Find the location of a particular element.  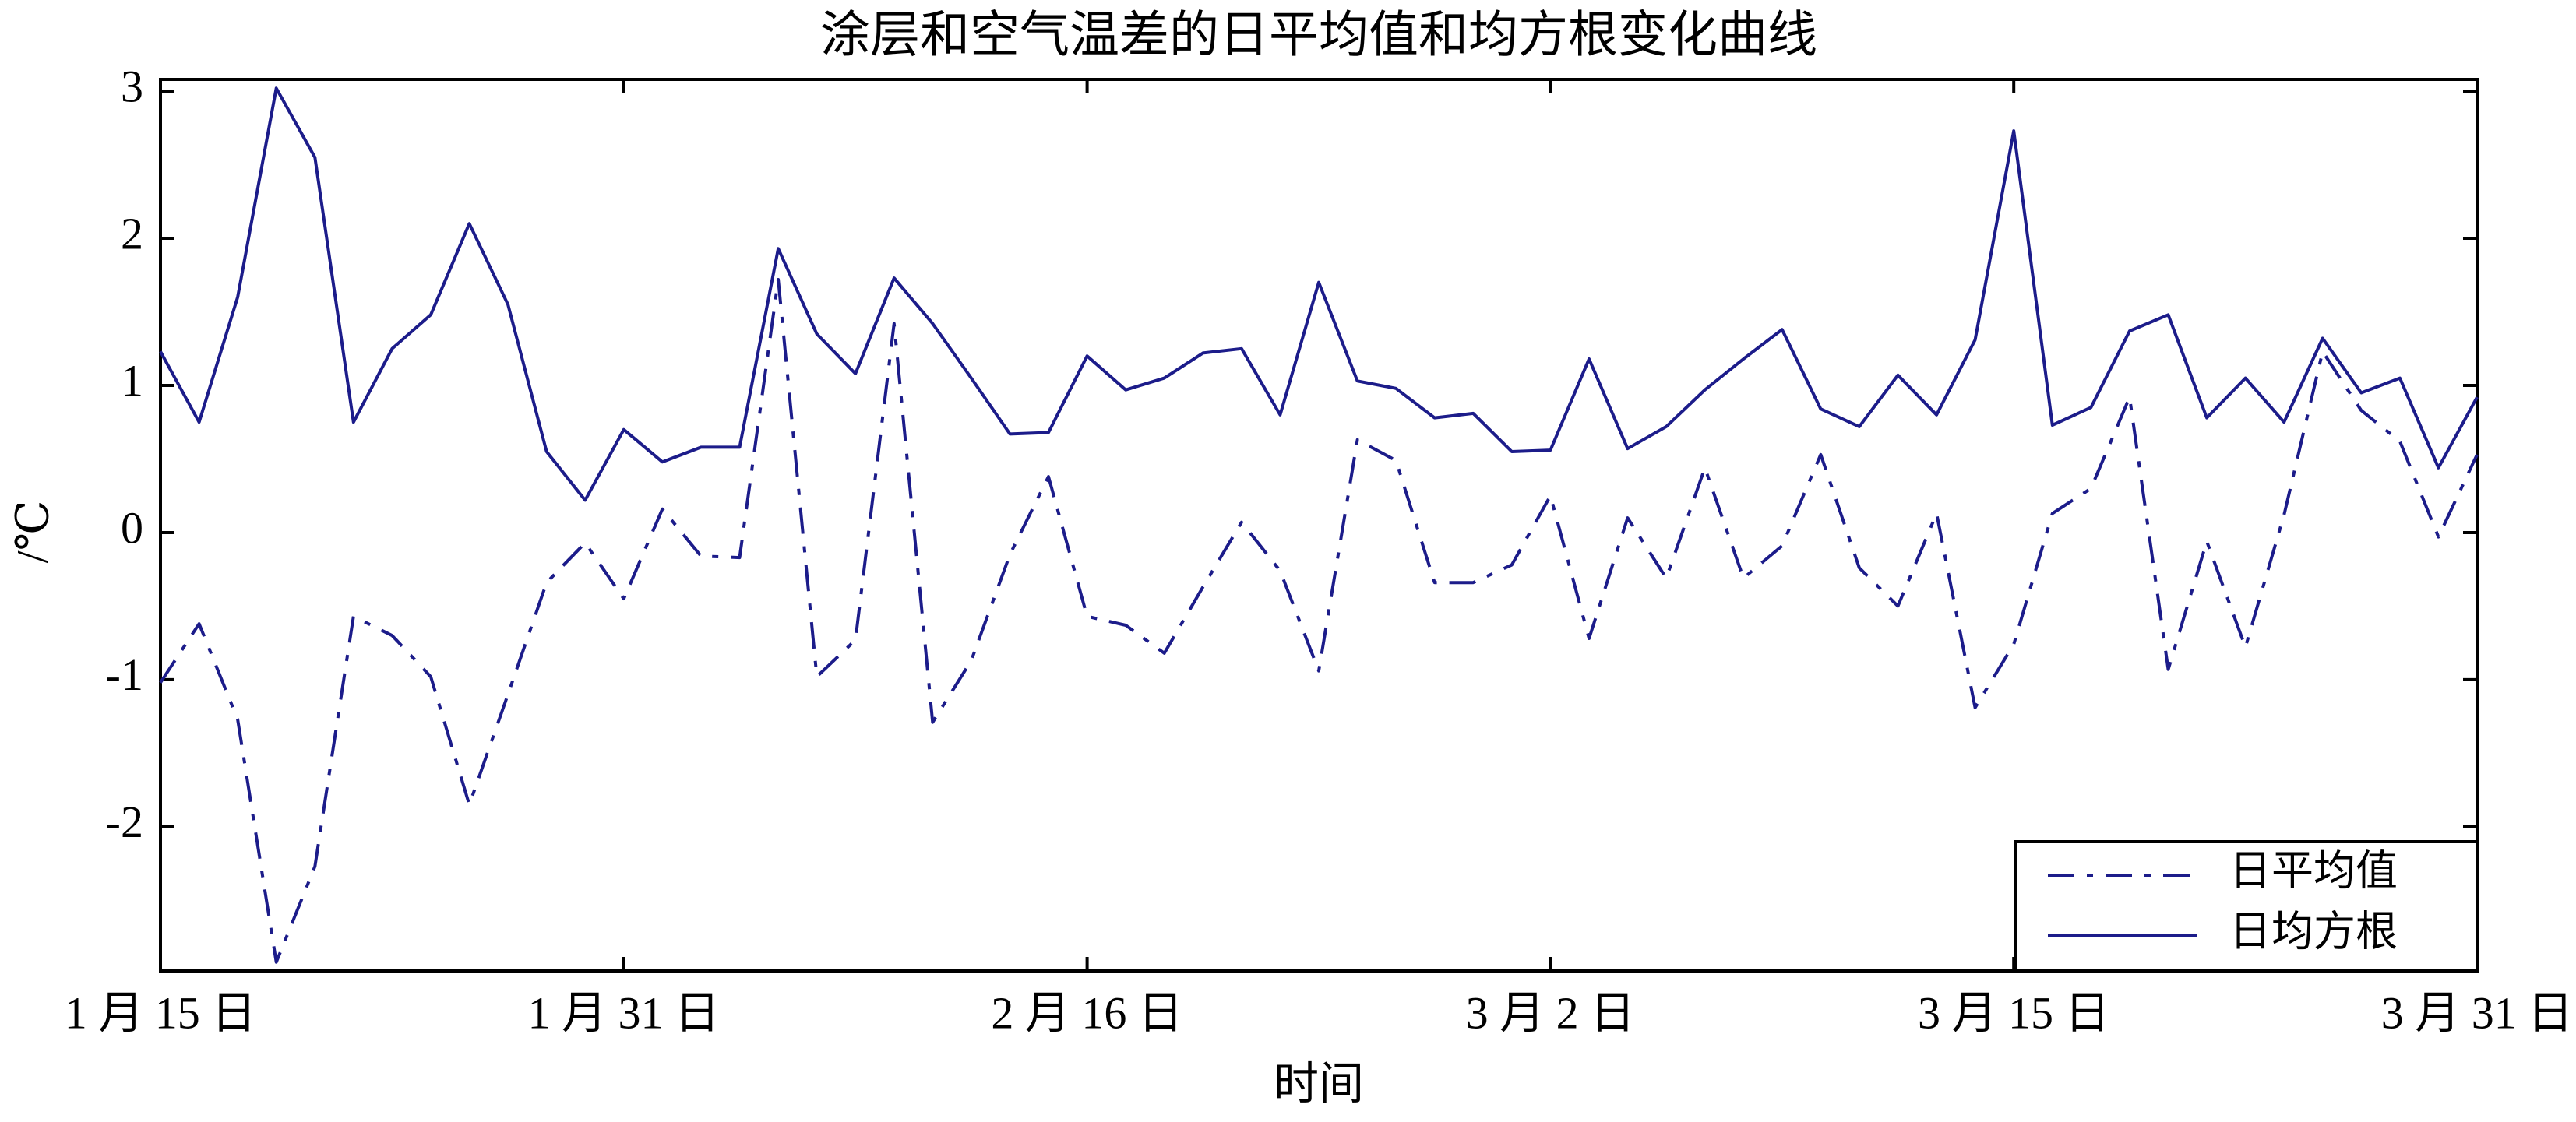

y-tick-label: 2 is located at coordinates (132, 234).